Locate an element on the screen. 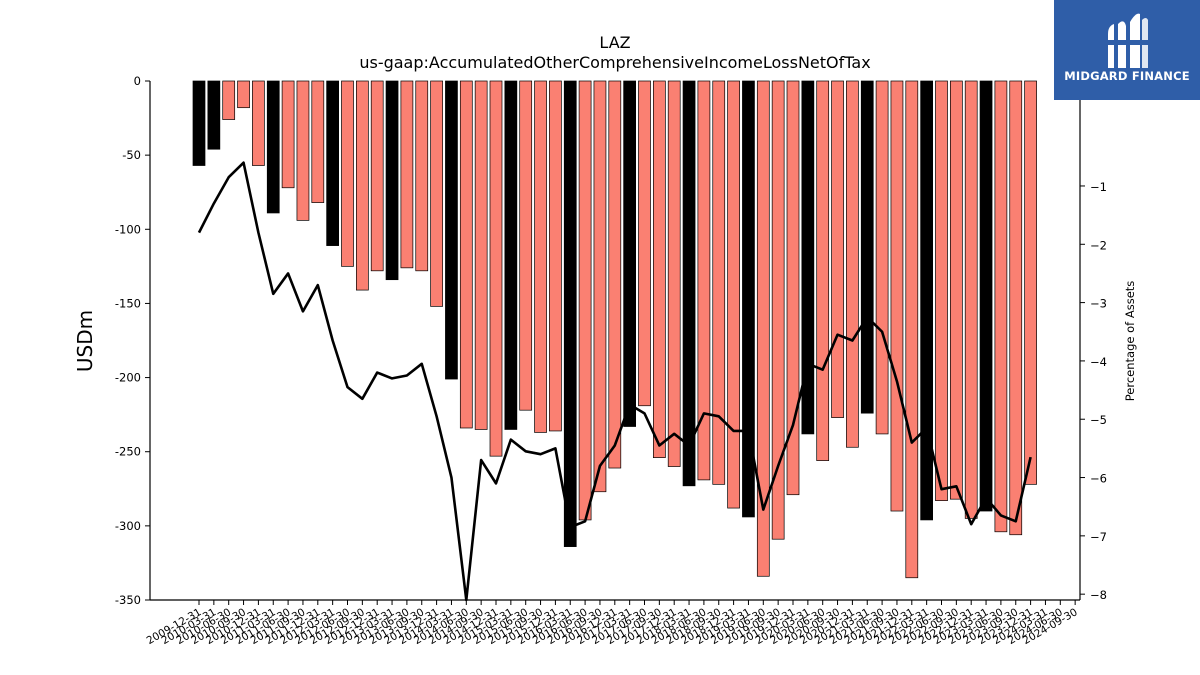 The width and height of the screenshot is (1200, 675). y2-tick-label: −4 is located at coordinates (1098, 362).